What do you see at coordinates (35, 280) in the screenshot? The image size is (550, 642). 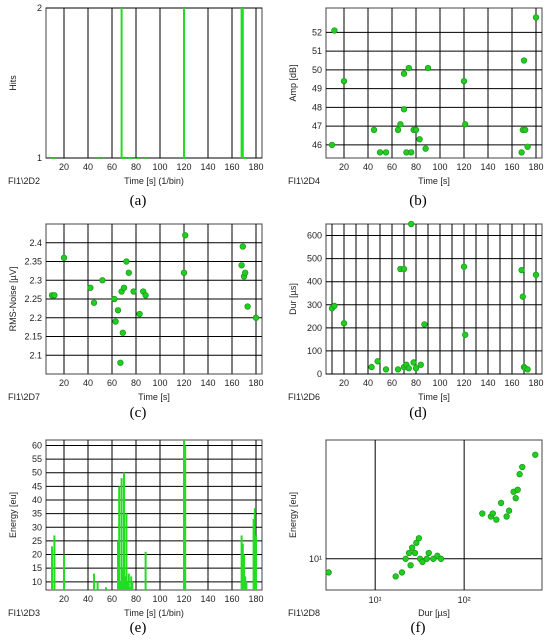 I see `y-tick-label: 2.3` at bounding box center [35, 280].